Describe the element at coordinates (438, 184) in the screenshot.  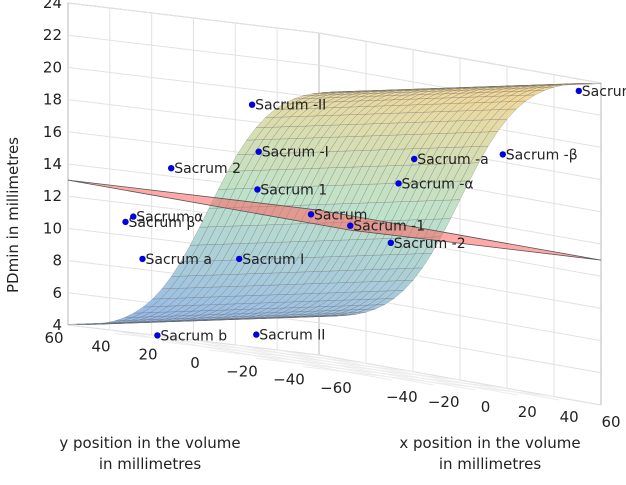
I see `point-label: Sacrum -α` at that location.